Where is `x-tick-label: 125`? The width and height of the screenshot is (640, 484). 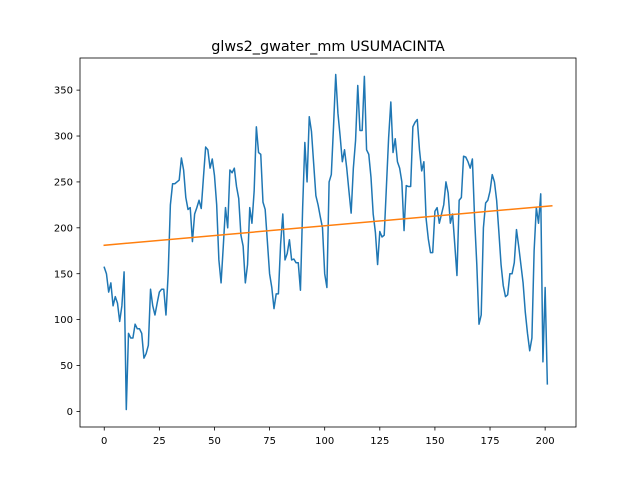
x-tick-label: 125 is located at coordinates (379, 441).